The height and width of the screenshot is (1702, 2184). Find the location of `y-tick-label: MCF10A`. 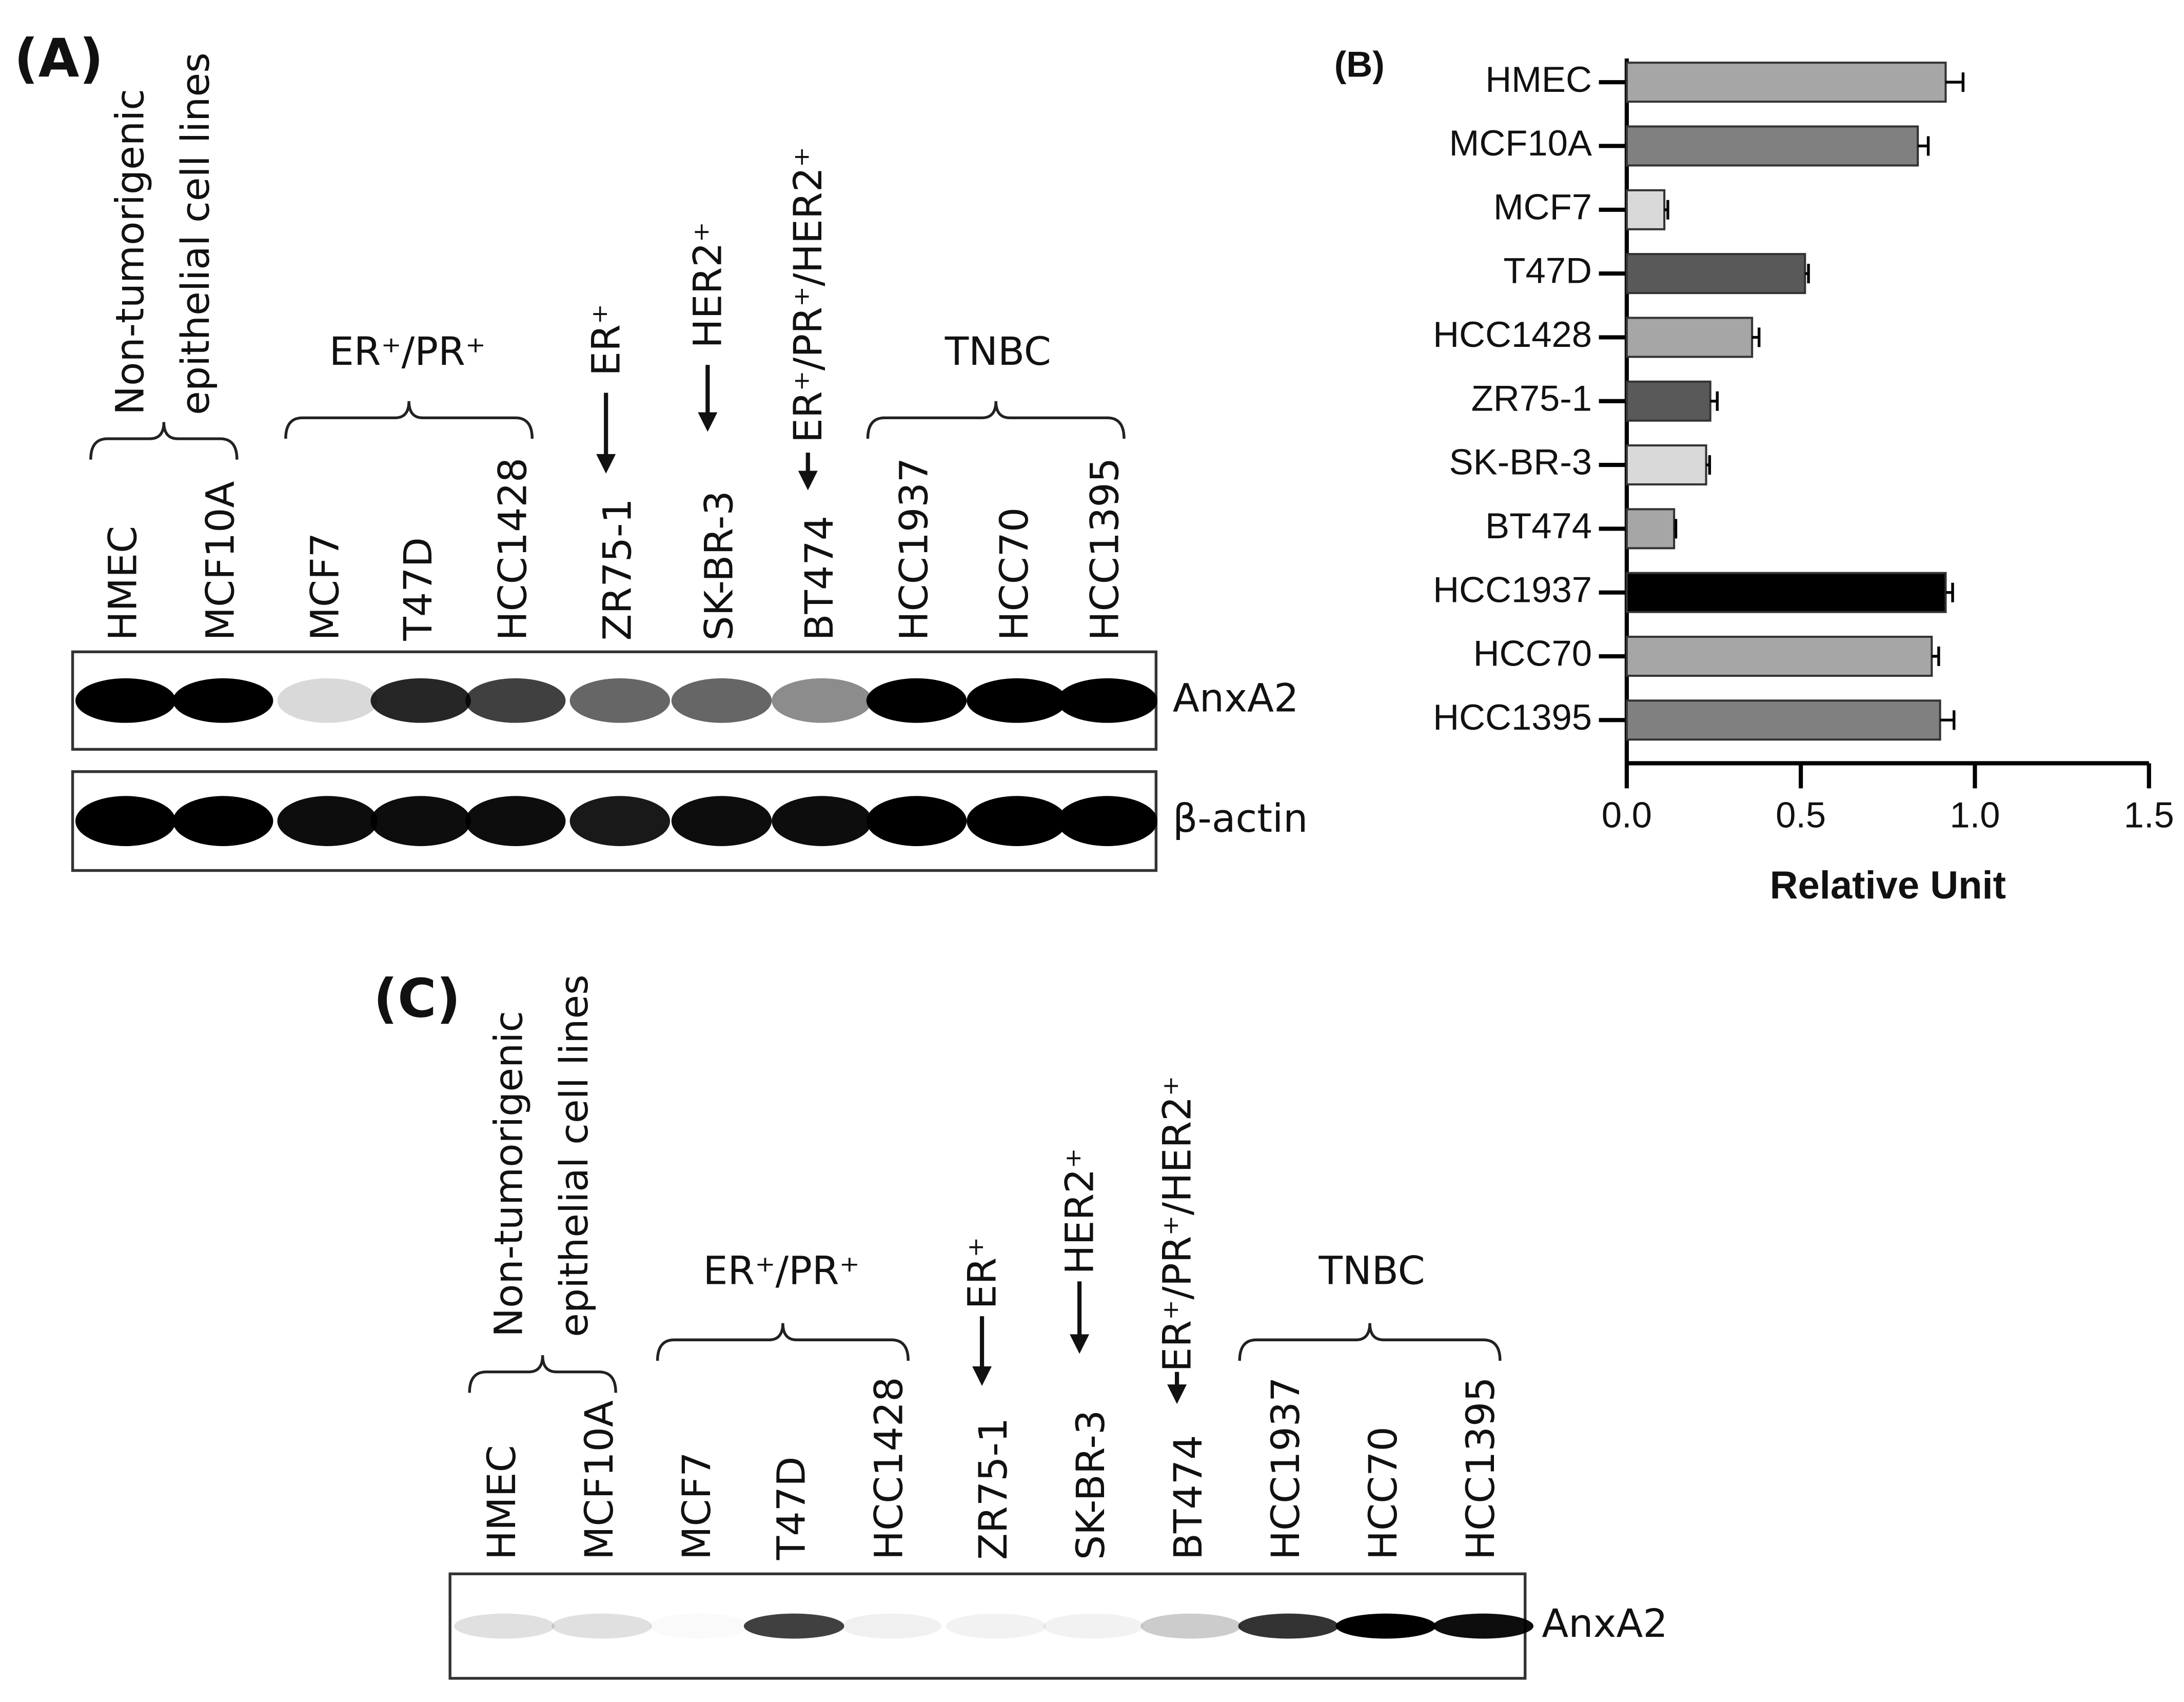

y-tick-label: MCF10A is located at coordinates (1520, 143).